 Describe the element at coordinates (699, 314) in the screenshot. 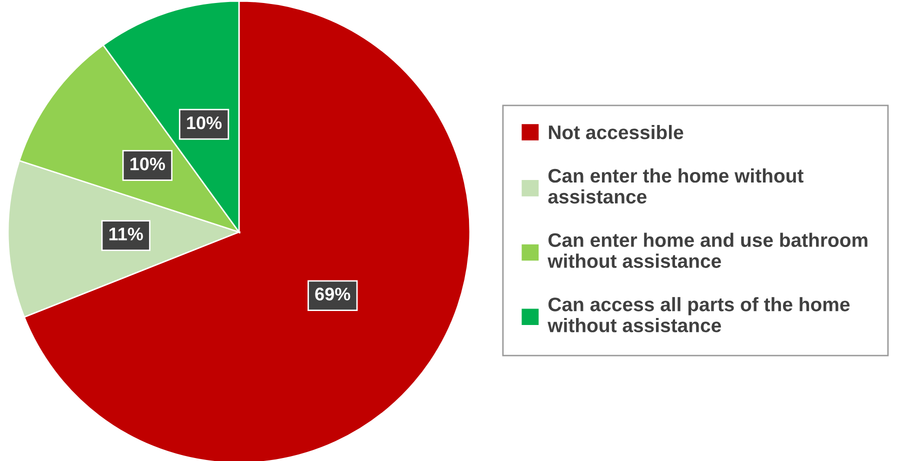

I see `legend-label: Can access all parts of the home without assistance` at that location.